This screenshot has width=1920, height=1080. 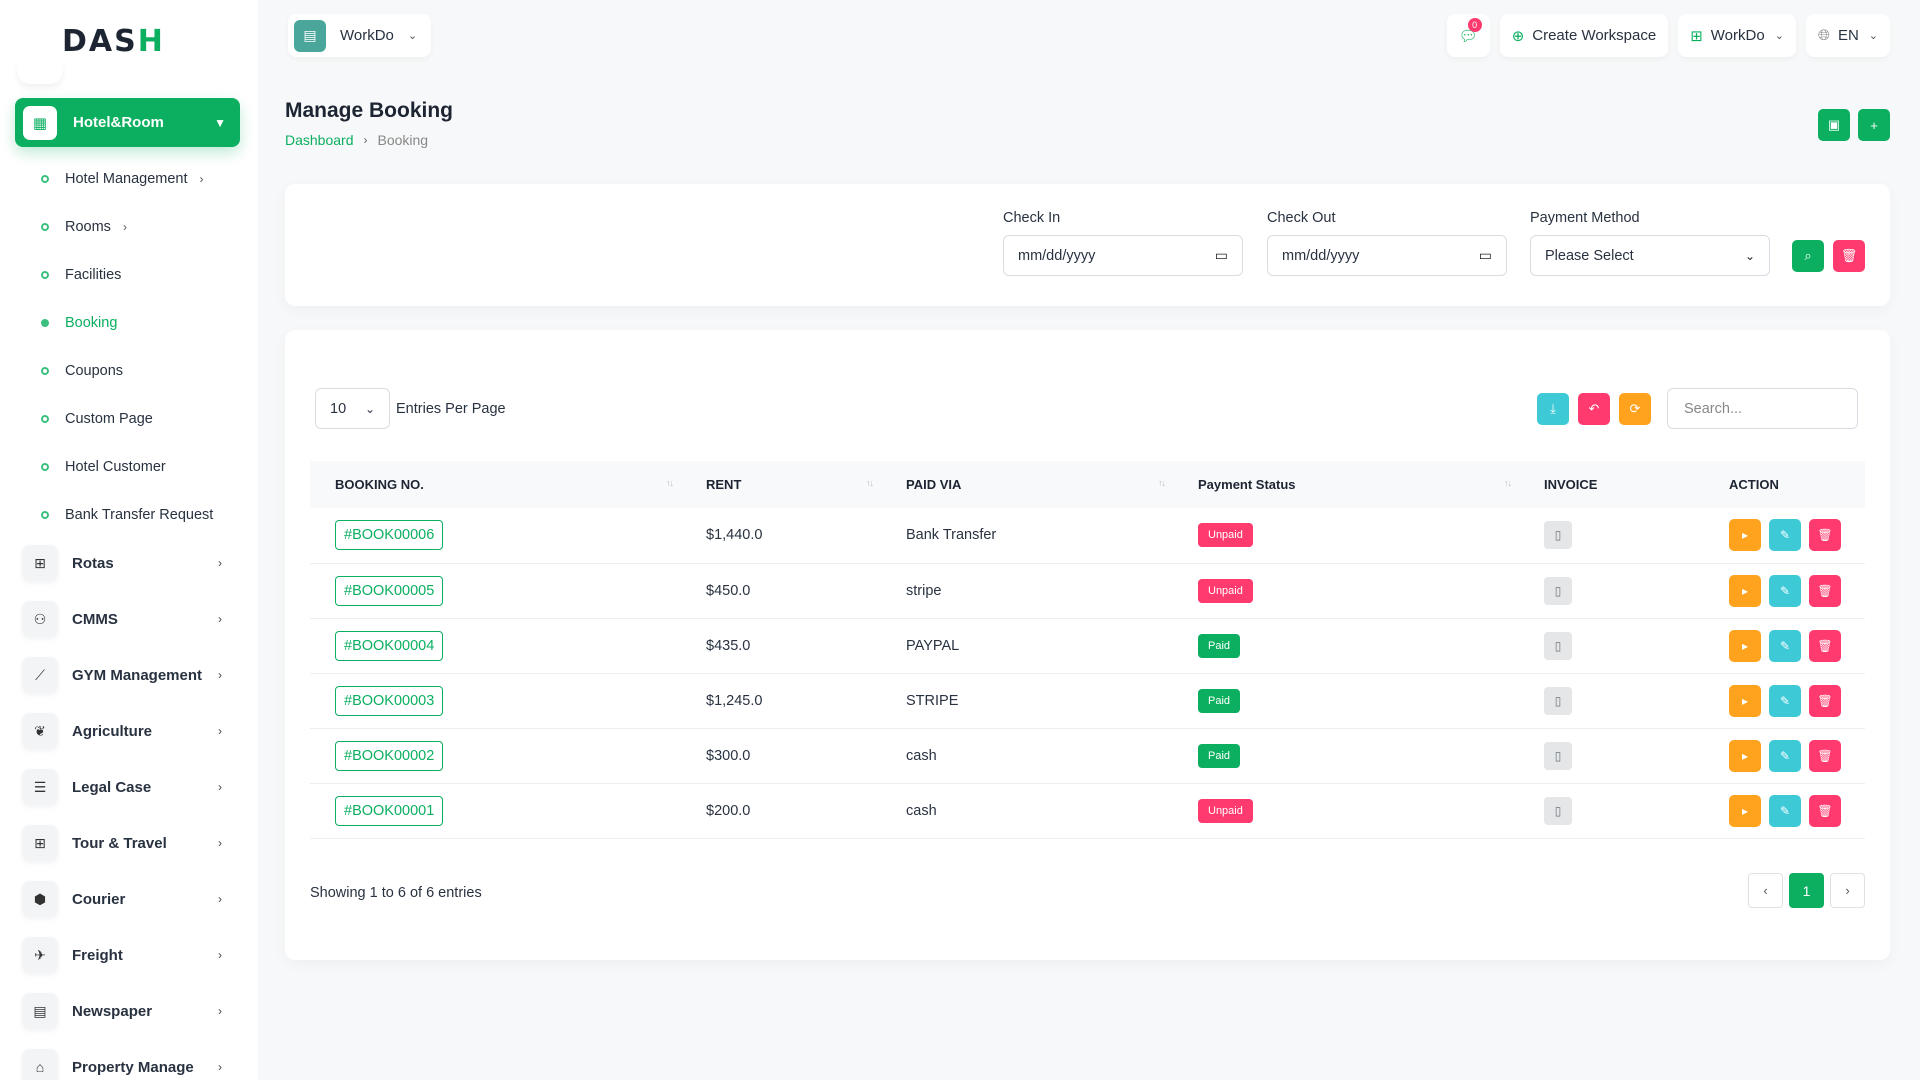 I want to click on column-header-payment-status: Payment Status ↑↓, so click(x=1355, y=484).